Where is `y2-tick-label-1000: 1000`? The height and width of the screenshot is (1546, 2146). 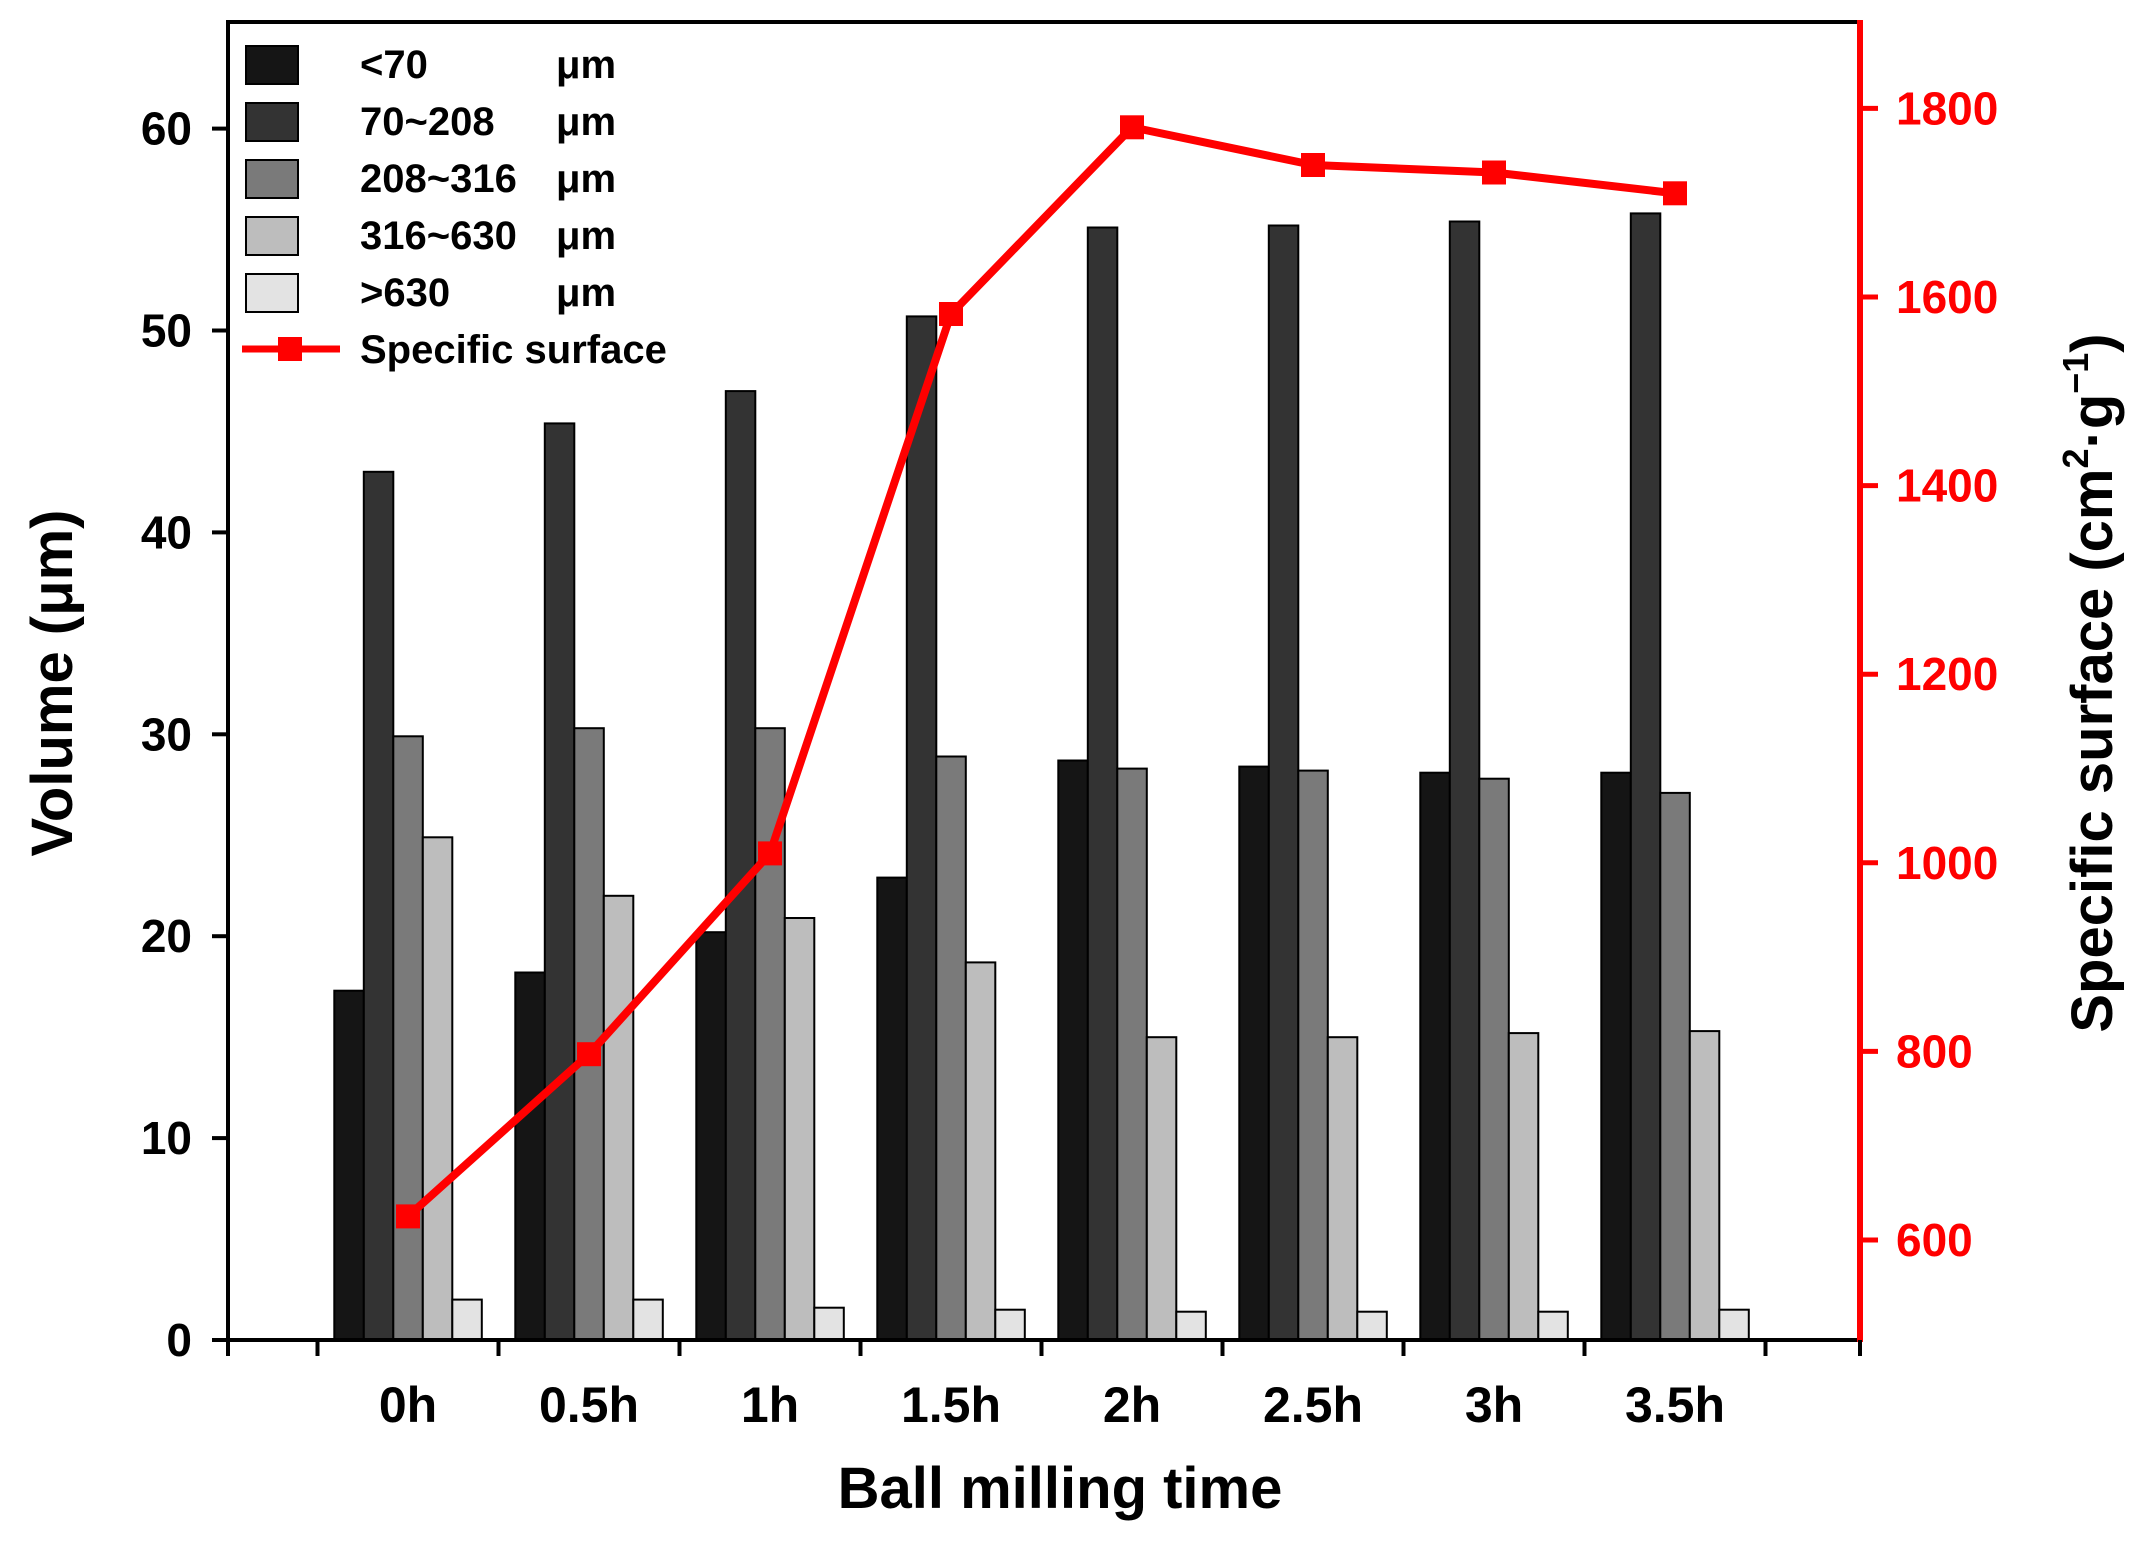
y2-tick-label-1000: 1000 is located at coordinates (1947, 863).